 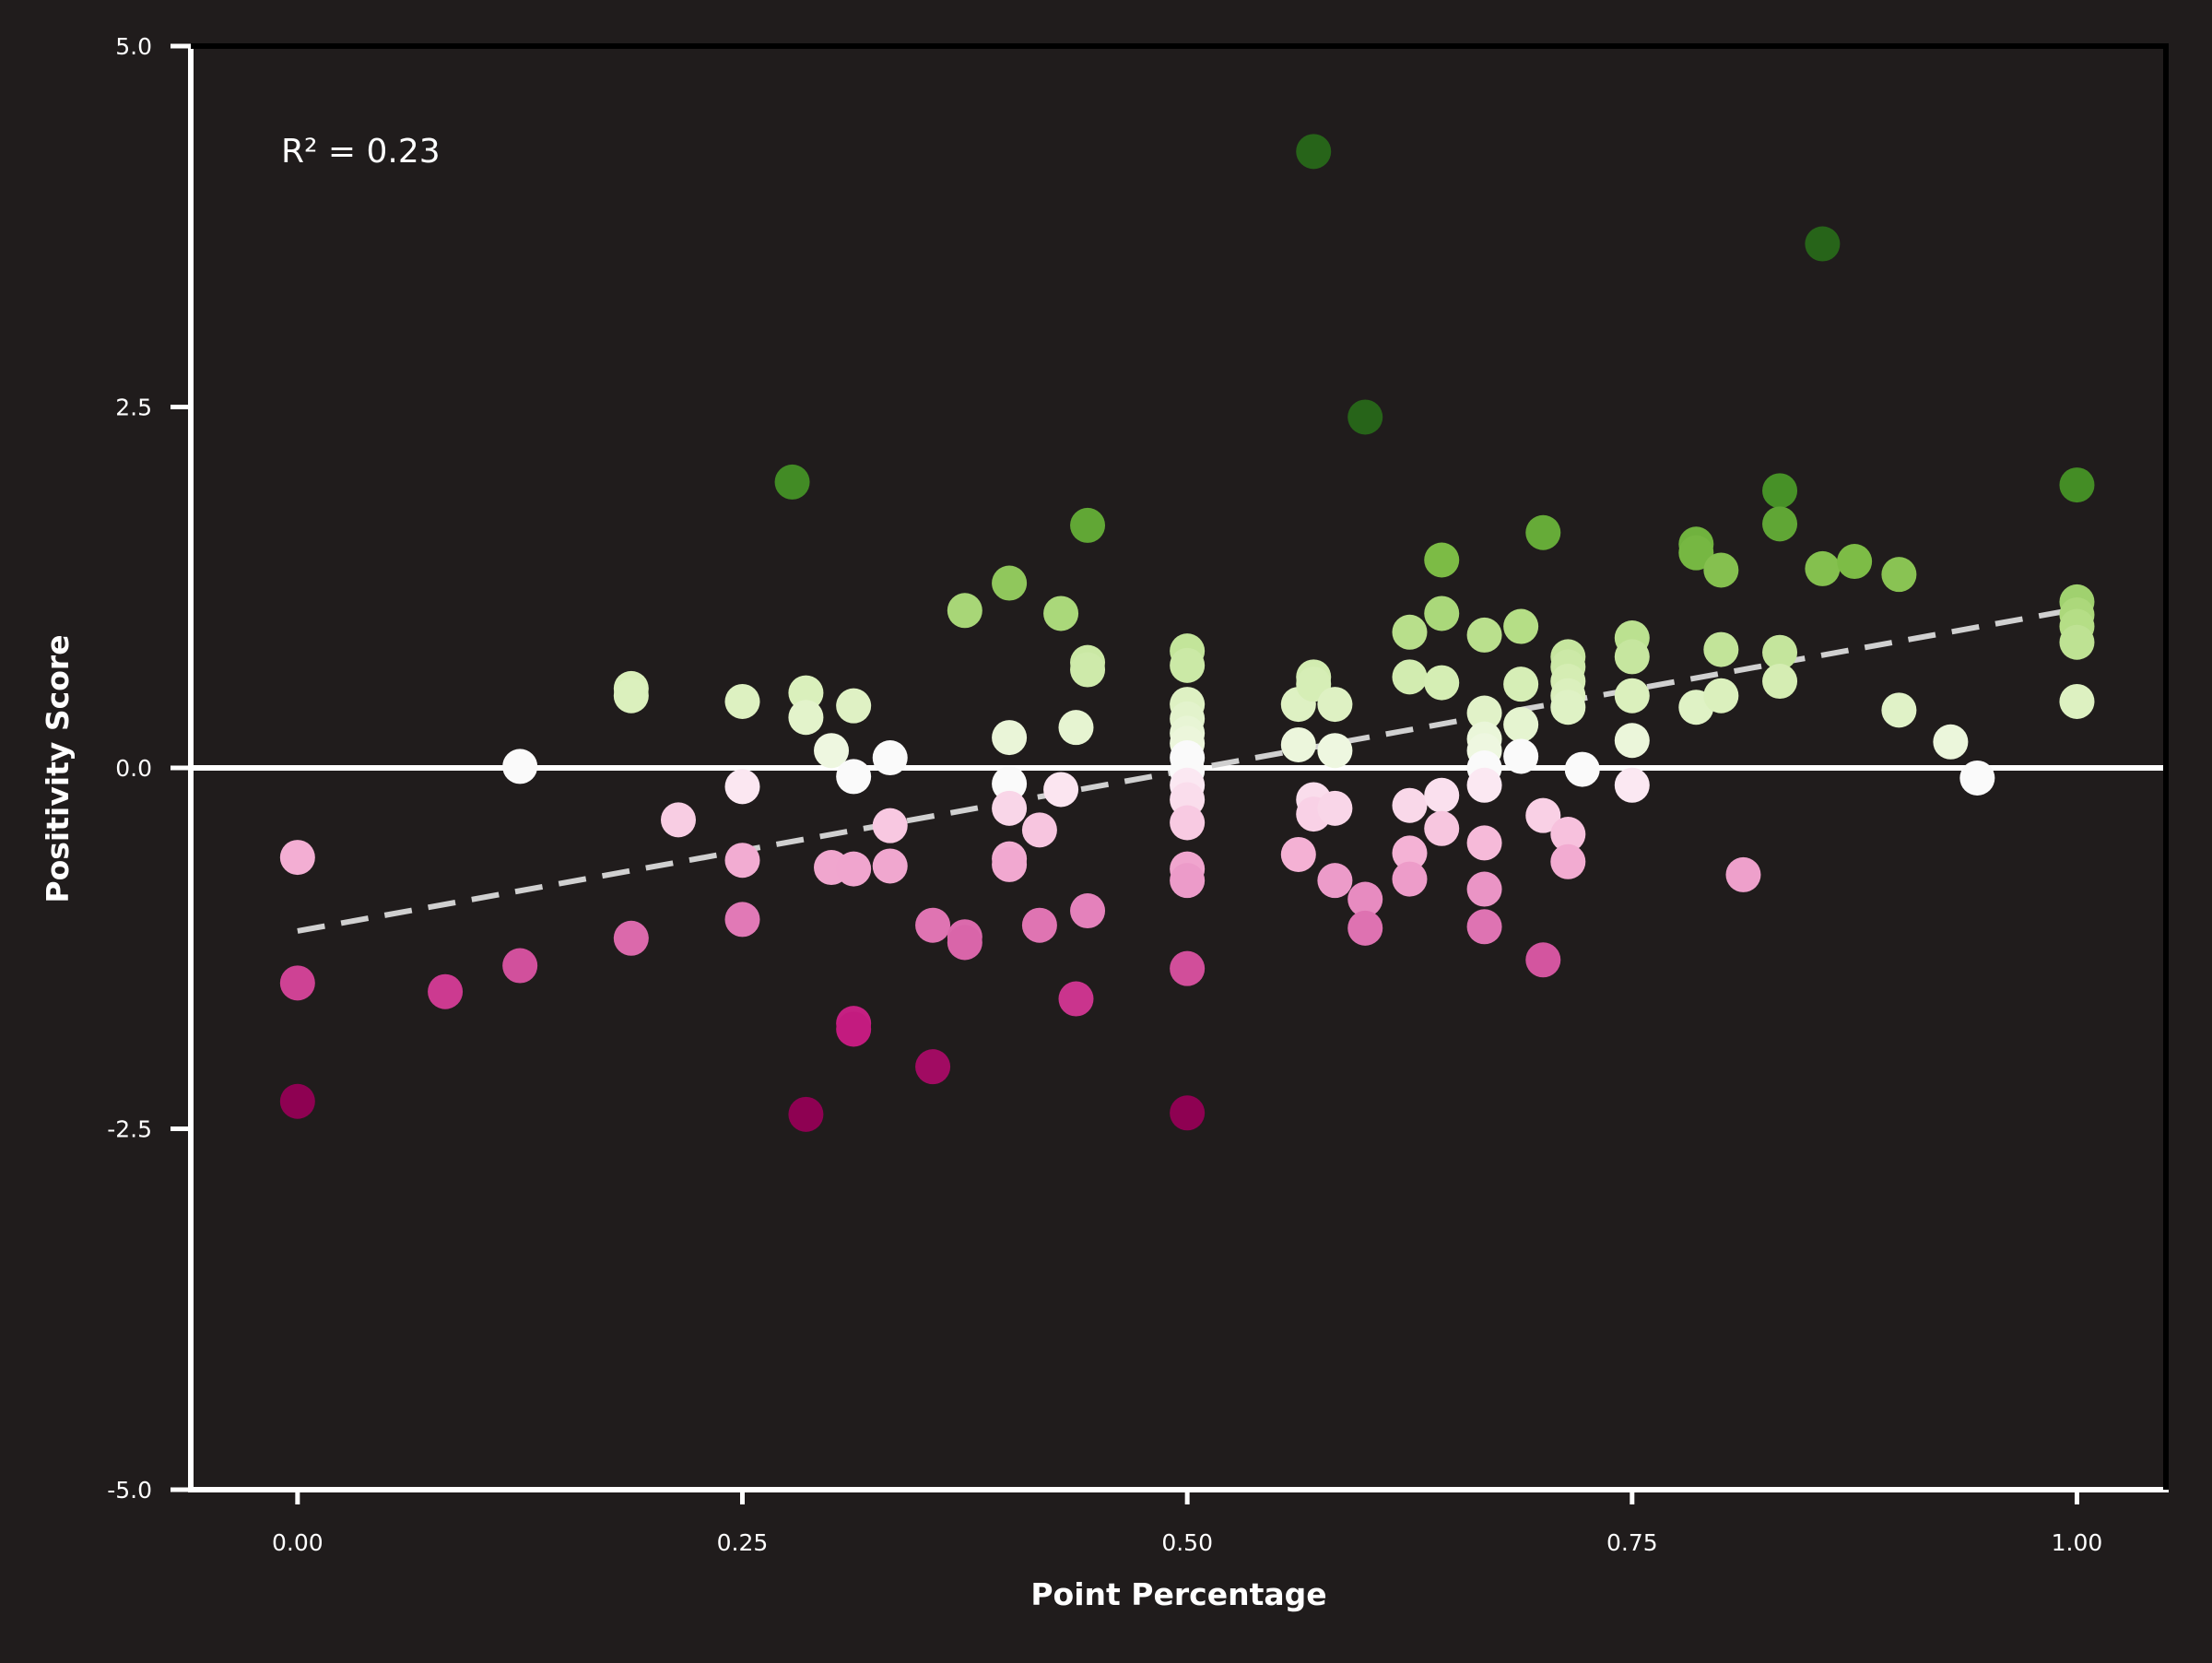 What do you see at coordinates (133, 408) in the screenshot?
I see `y-tick-label: 2.5` at bounding box center [133, 408].